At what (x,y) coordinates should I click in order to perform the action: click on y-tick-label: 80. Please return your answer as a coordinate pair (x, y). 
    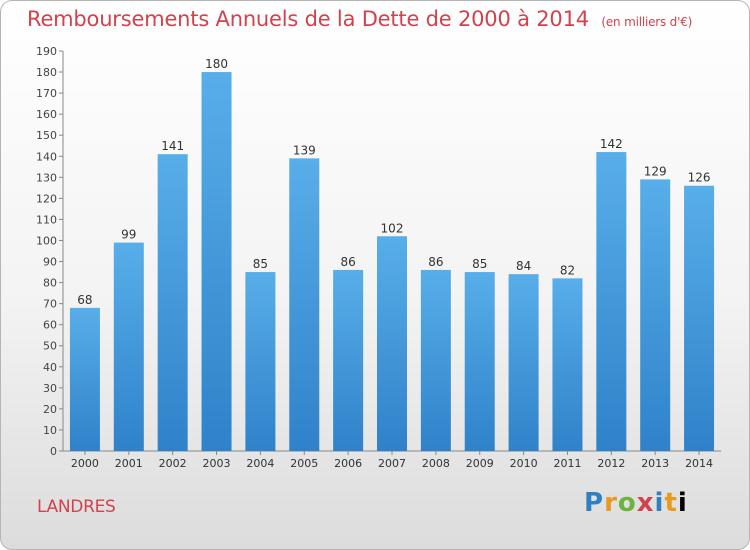
    Looking at the image, I should click on (50, 283).